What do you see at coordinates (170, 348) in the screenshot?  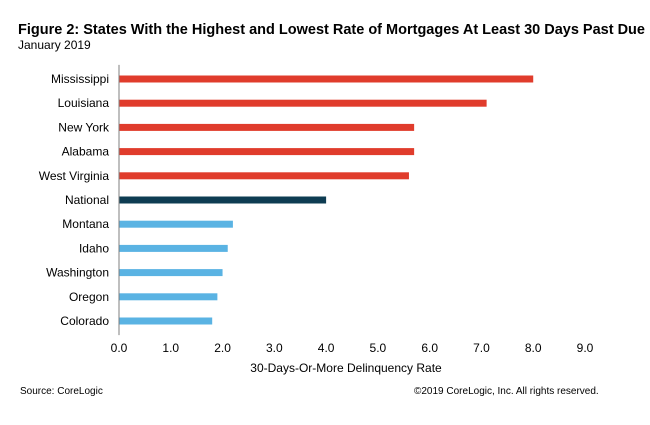 I see `x-tick-label: 1.0` at bounding box center [170, 348].